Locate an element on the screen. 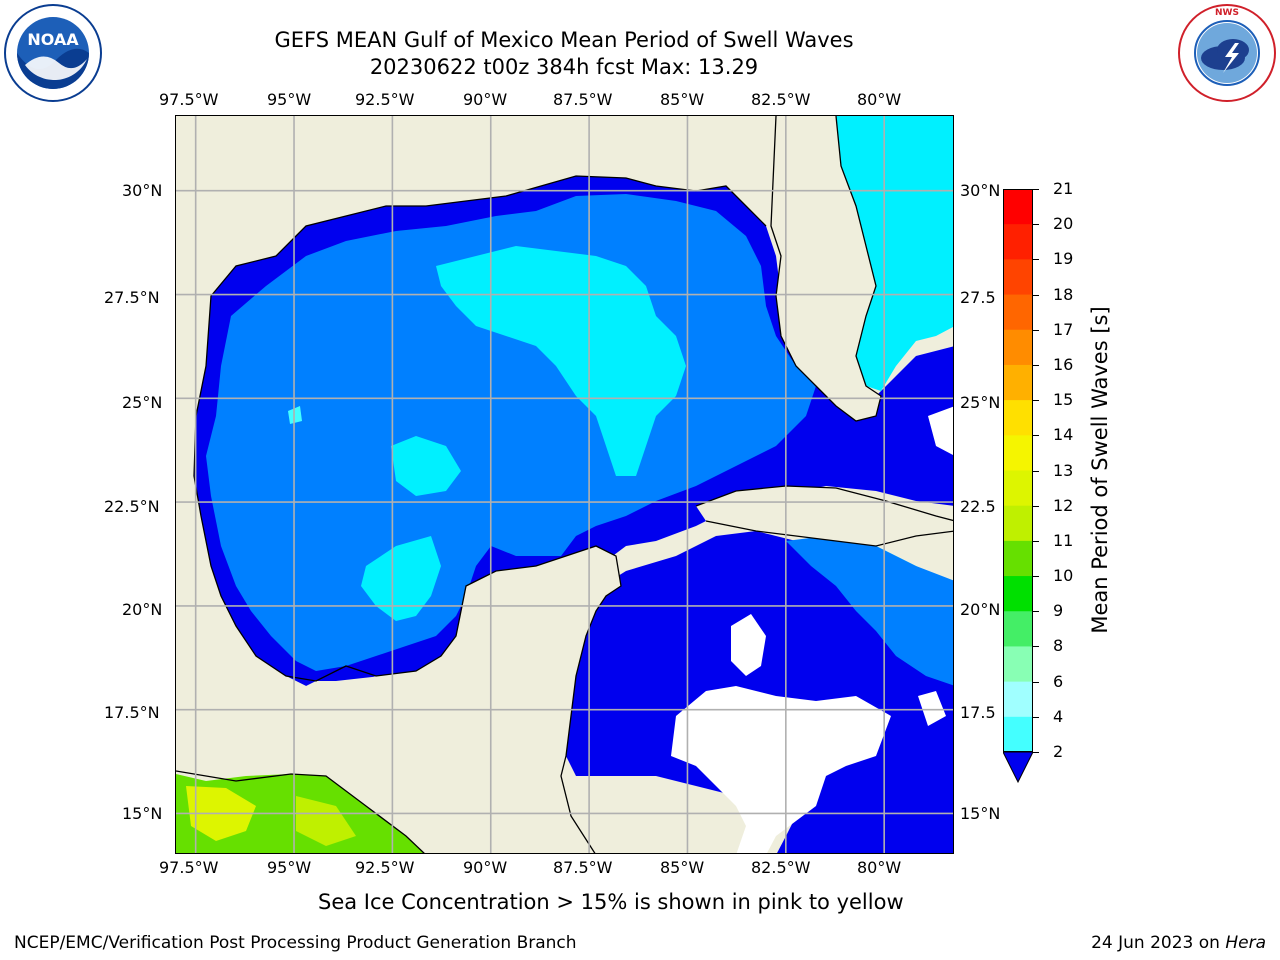  lat-label-right: 30°N is located at coordinates (980, 190).